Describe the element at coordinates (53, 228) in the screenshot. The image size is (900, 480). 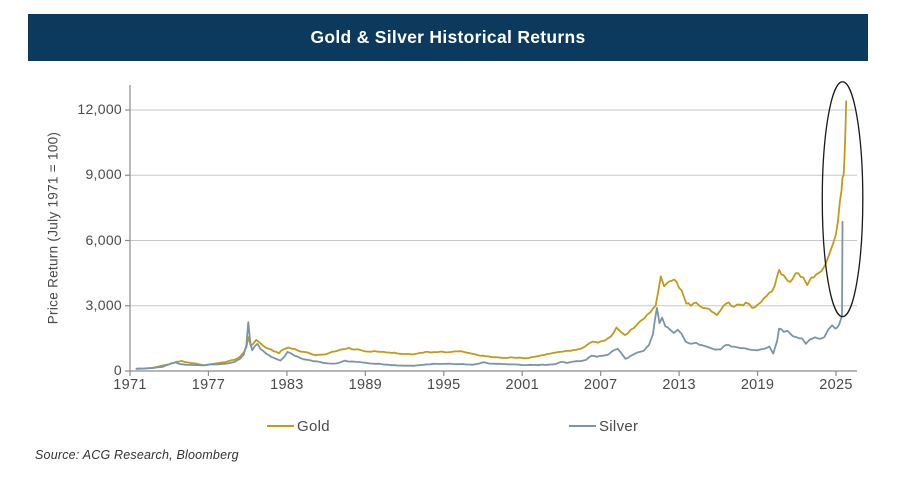
I see `y-axis-title: Price Return (July 1971 = 100)` at that location.